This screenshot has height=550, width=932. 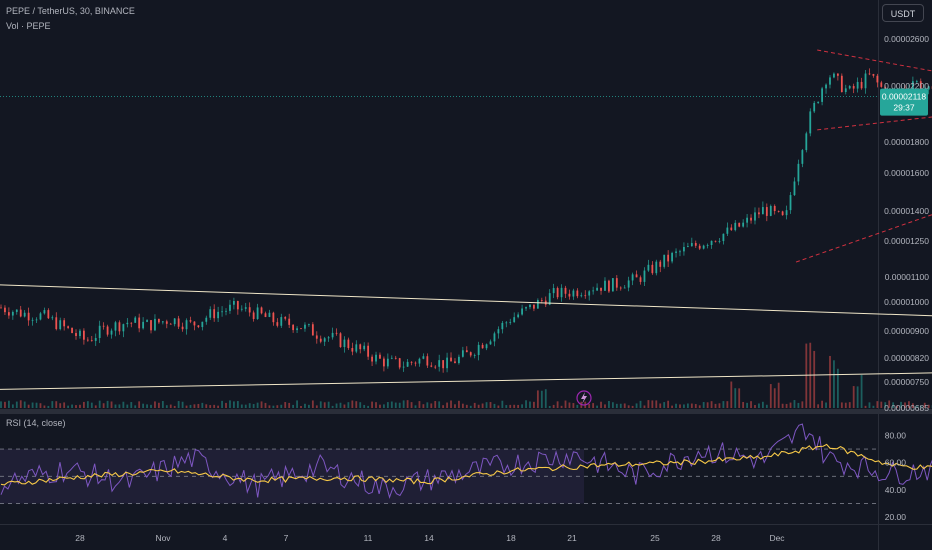 I want to click on support-line, so click(x=466, y=300).